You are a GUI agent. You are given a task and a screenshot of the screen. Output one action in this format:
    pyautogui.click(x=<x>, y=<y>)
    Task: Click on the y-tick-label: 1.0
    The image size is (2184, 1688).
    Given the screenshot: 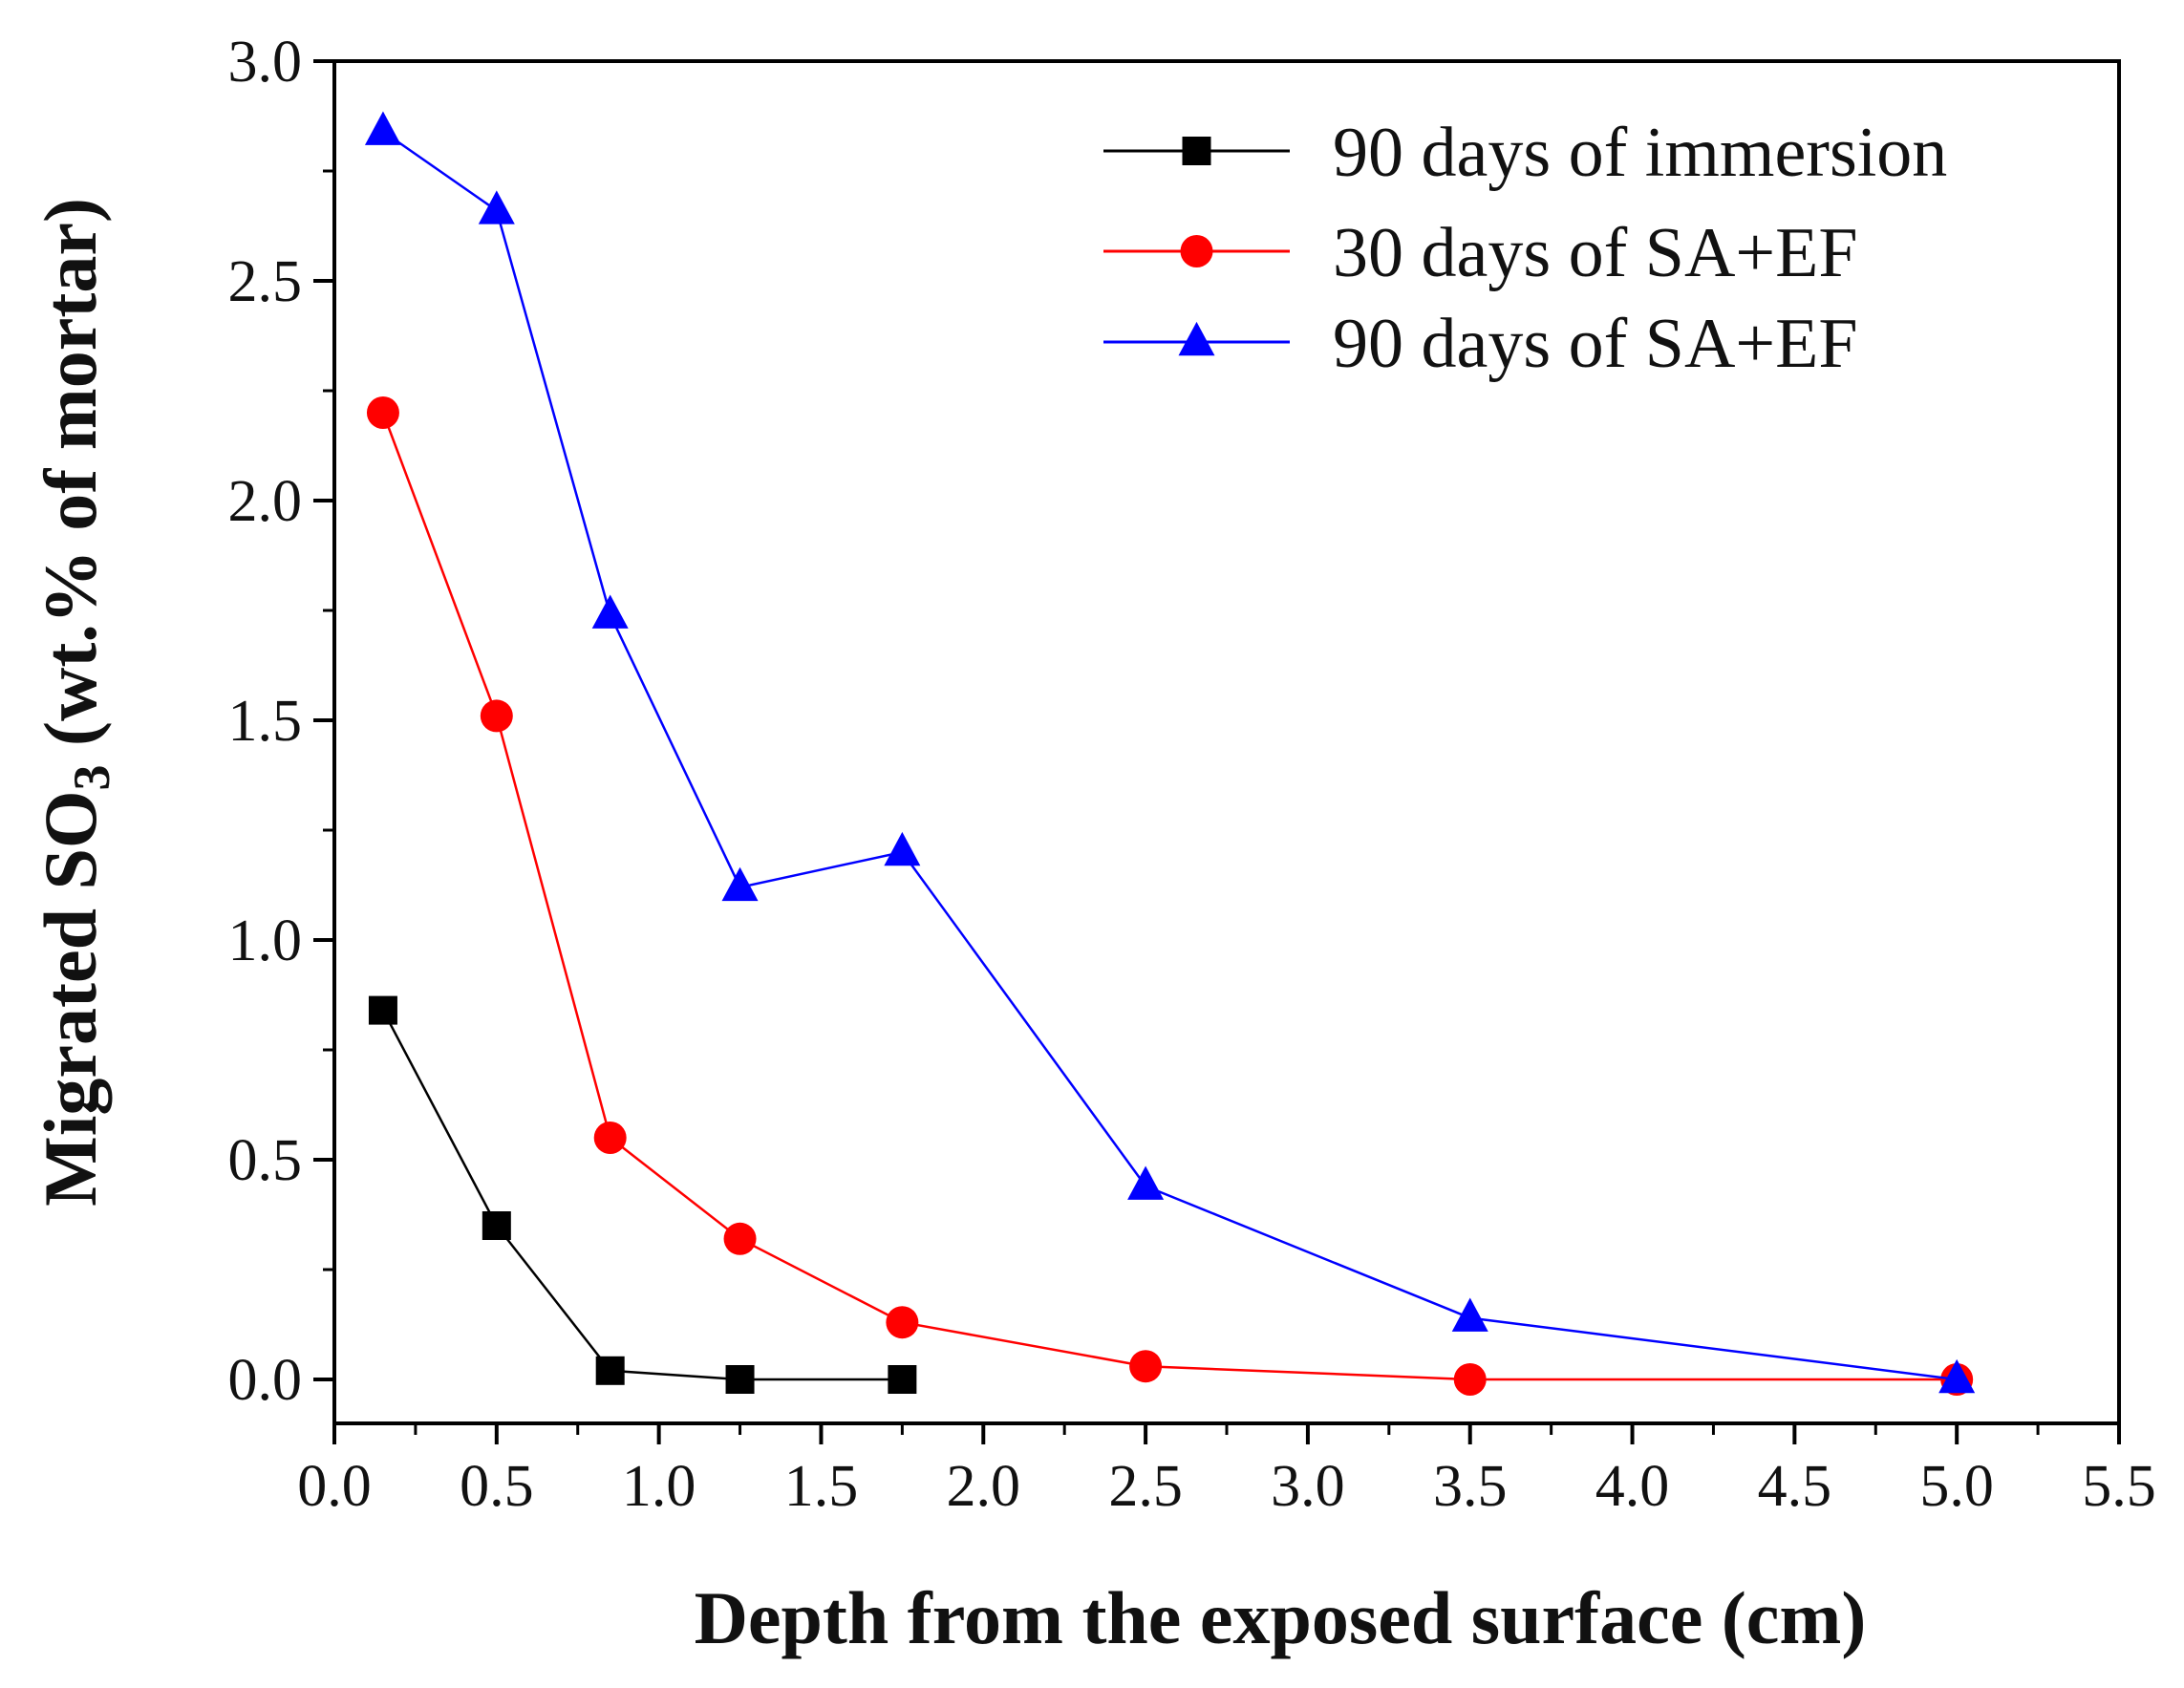 What is the action you would take?
    pyautogui.click(x=266, y=941)
    